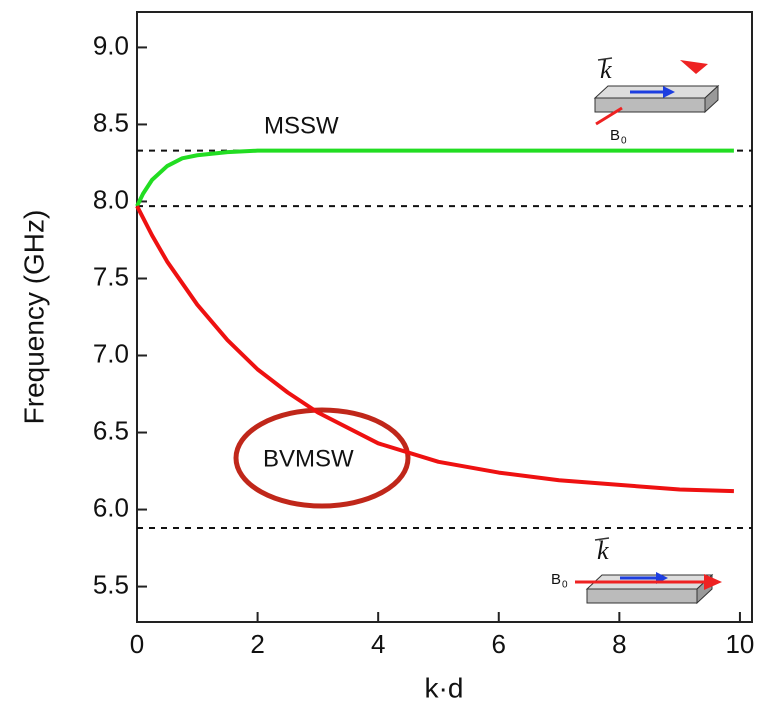 The height and width of the screenshot is (716, 771). Describe the element at coordinates (111, 430) in the screenshot. I see `y-tick-label: 6.5` at that location.